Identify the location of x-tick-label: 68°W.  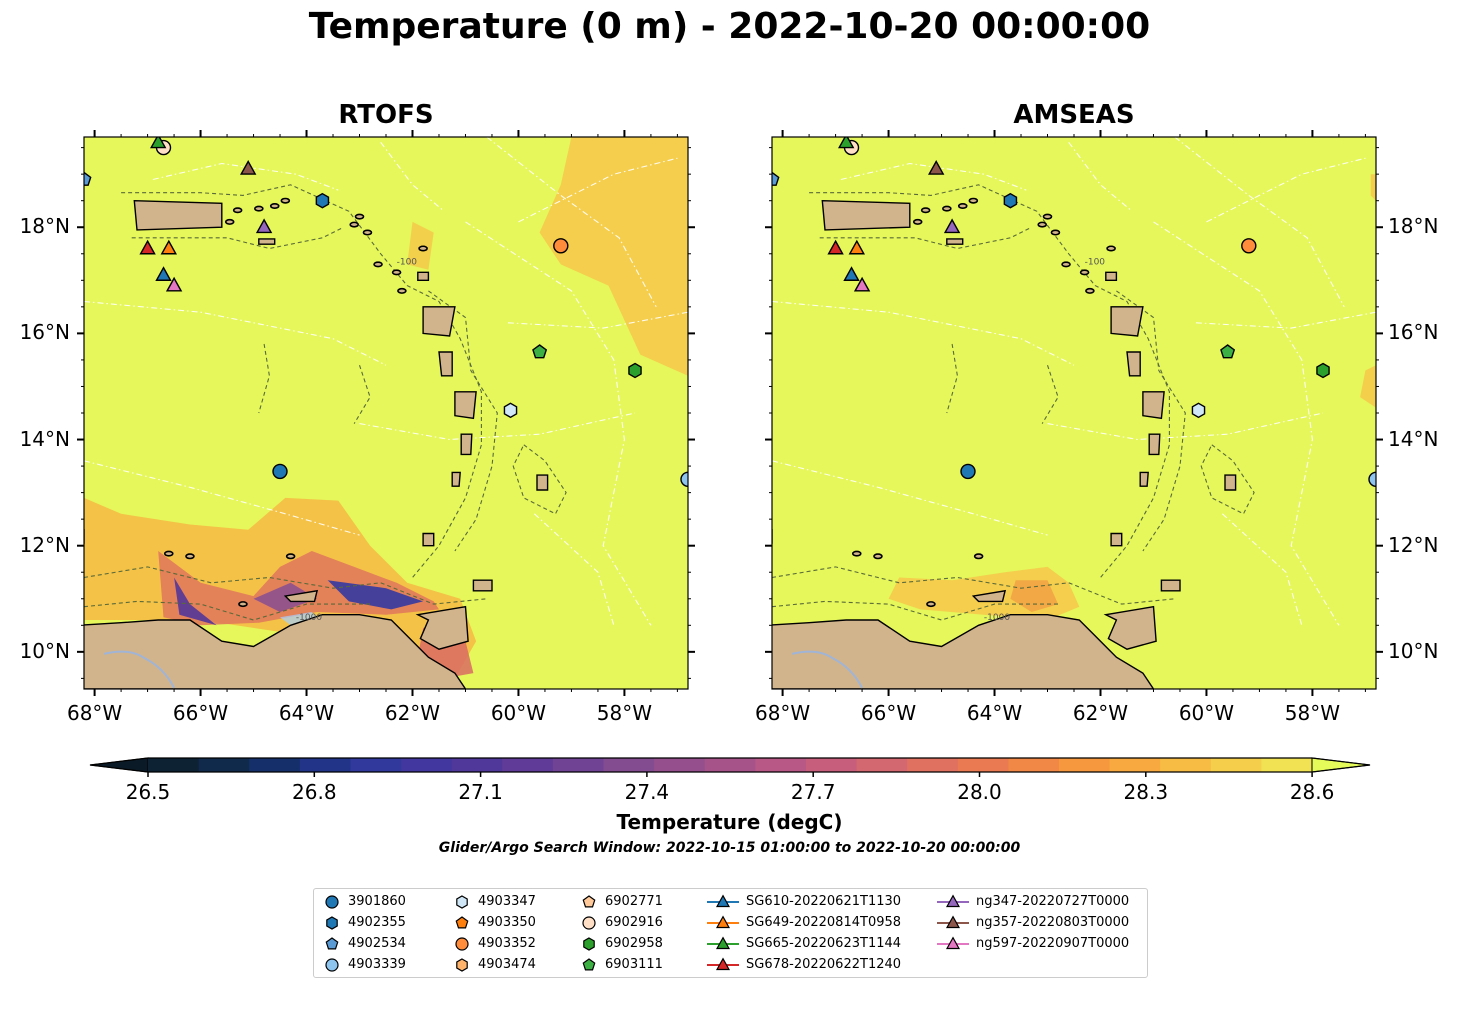
(94, 713).